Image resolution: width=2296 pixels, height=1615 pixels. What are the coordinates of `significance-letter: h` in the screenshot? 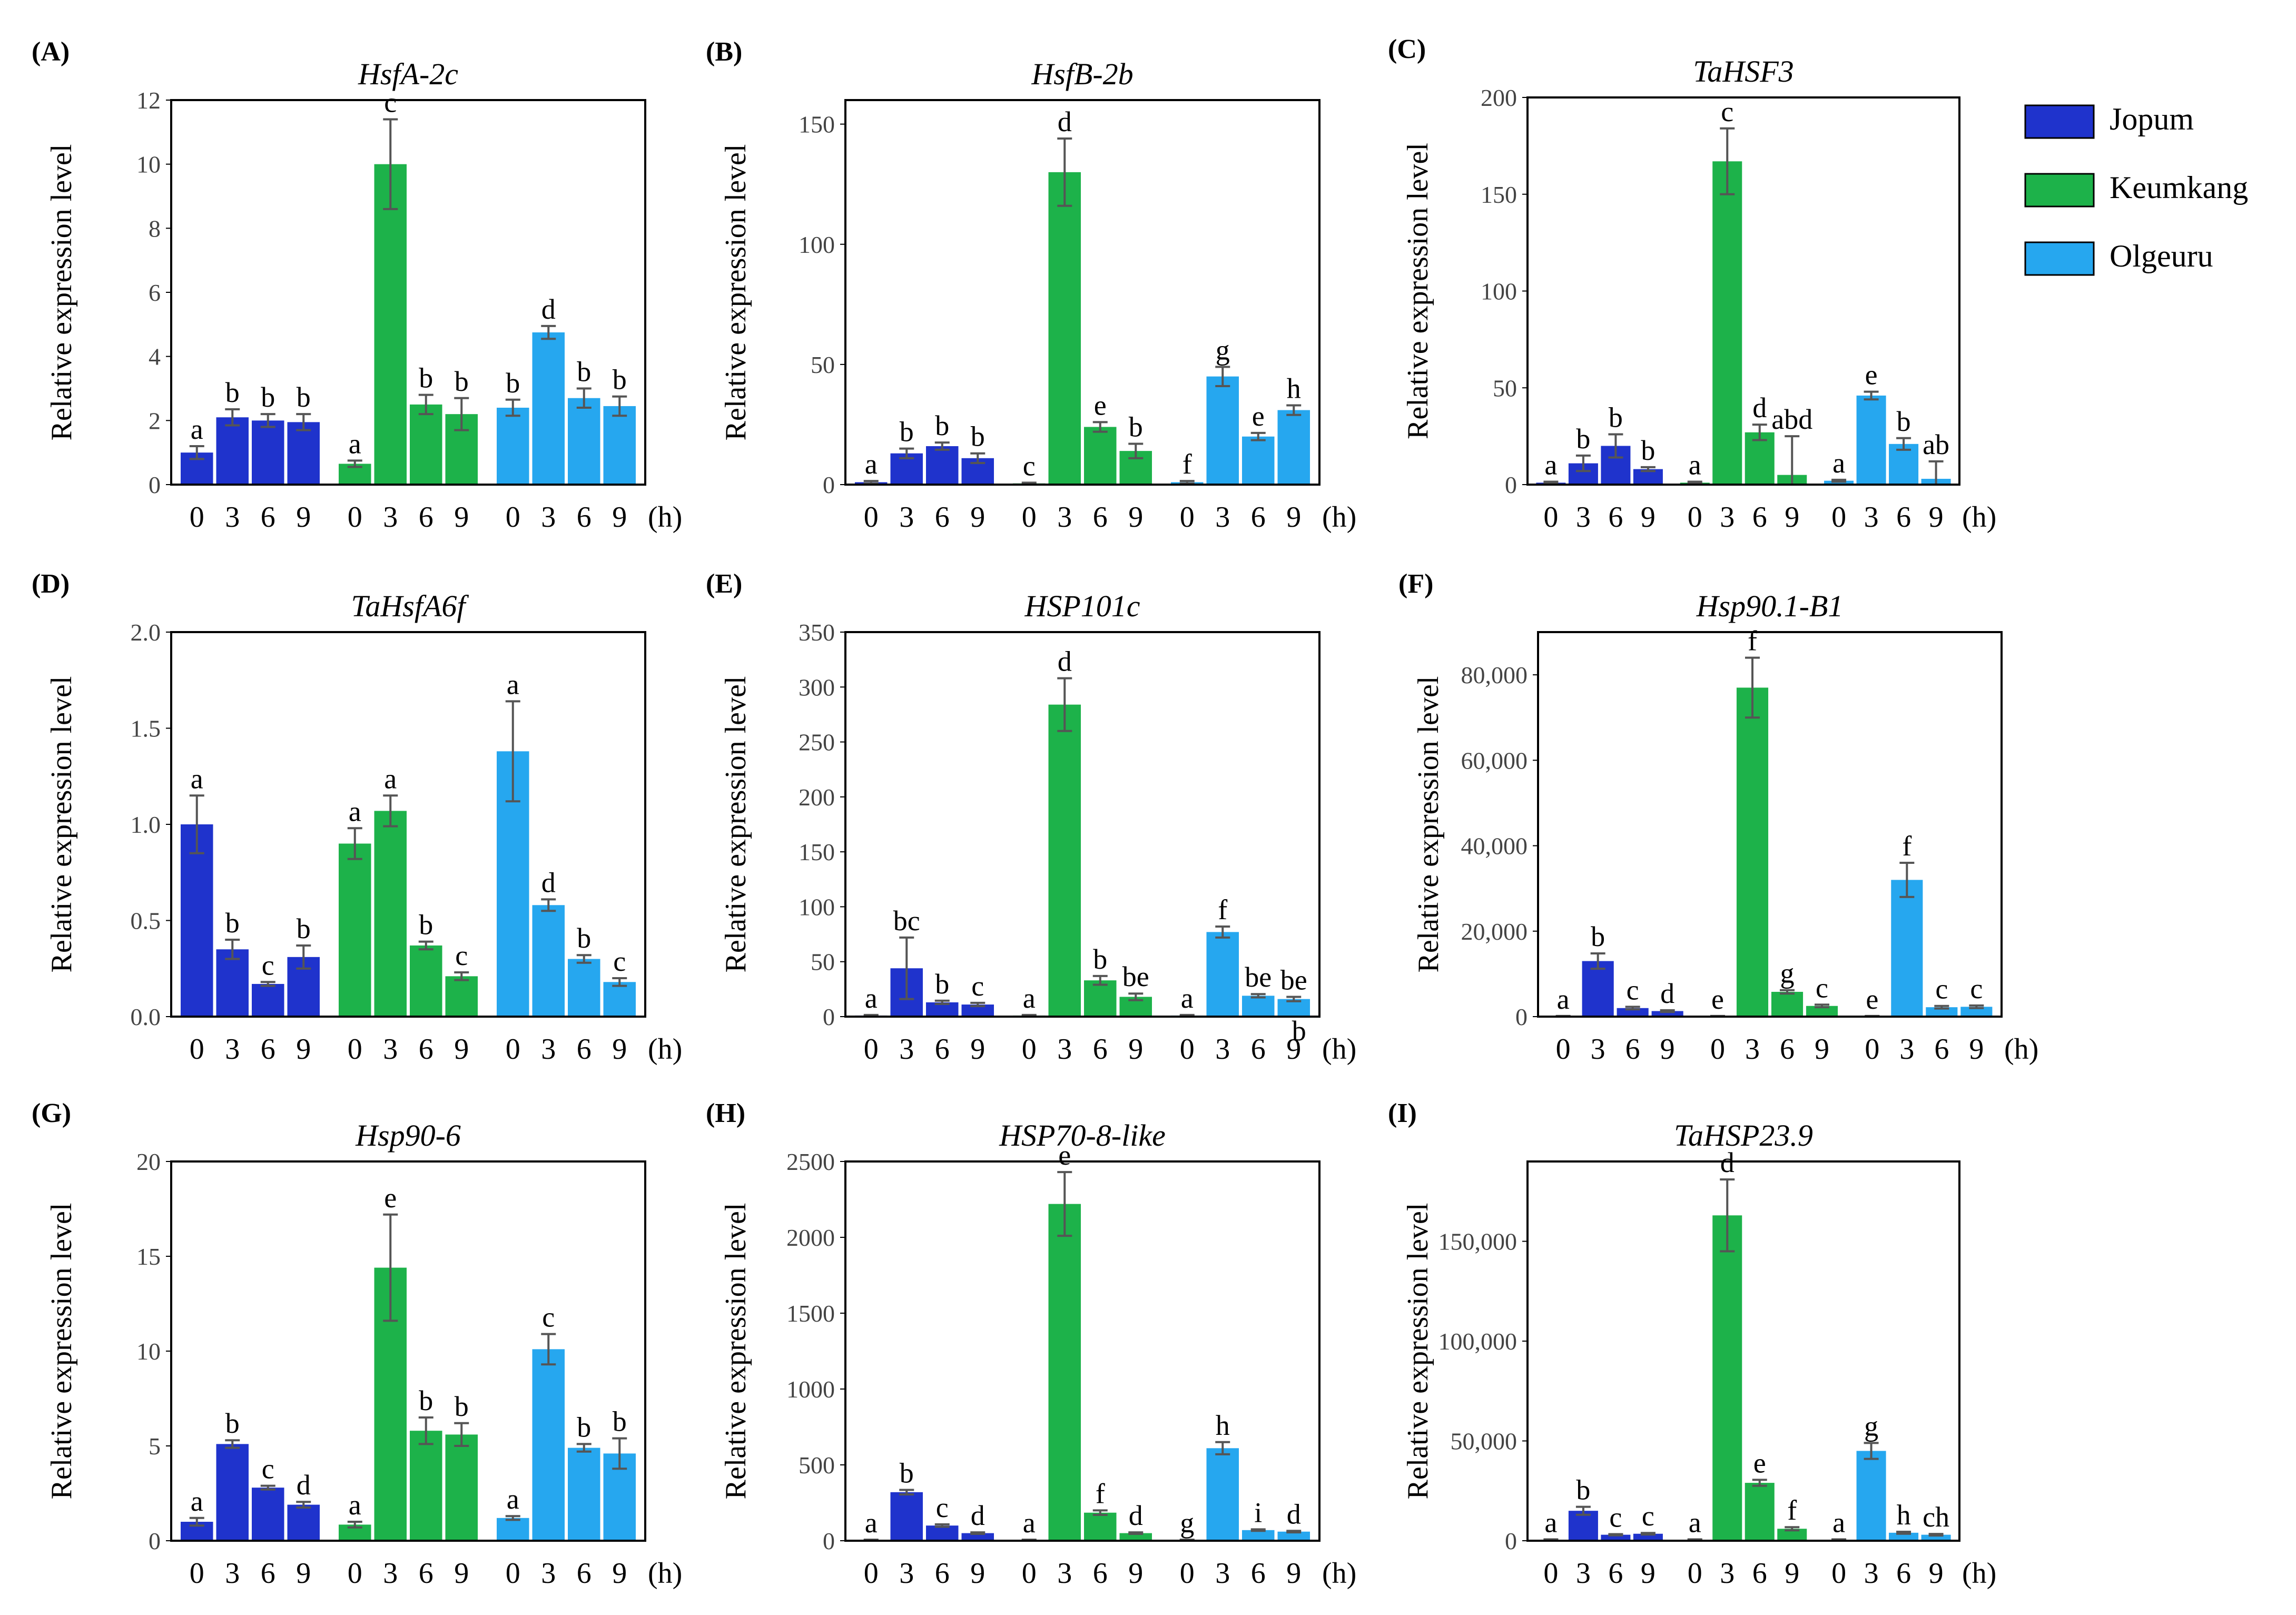 It's located at (1904, 1515).